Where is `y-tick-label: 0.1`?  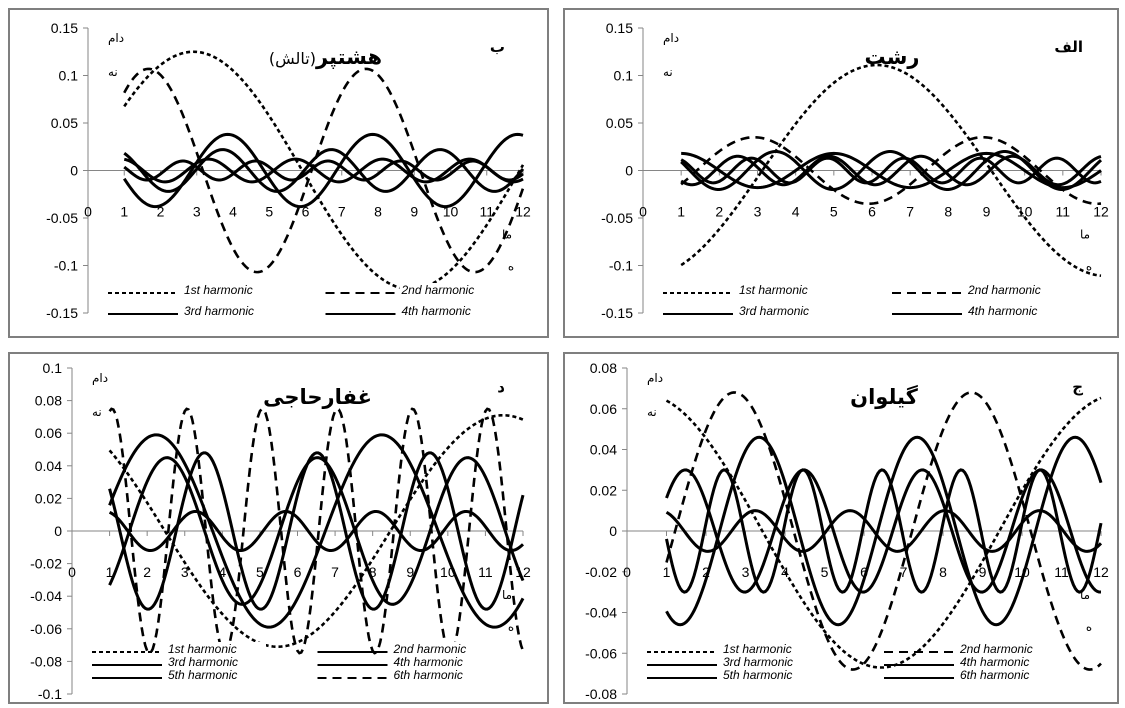 y-tick-label: 0.1 is located at coordinates (624, 76).